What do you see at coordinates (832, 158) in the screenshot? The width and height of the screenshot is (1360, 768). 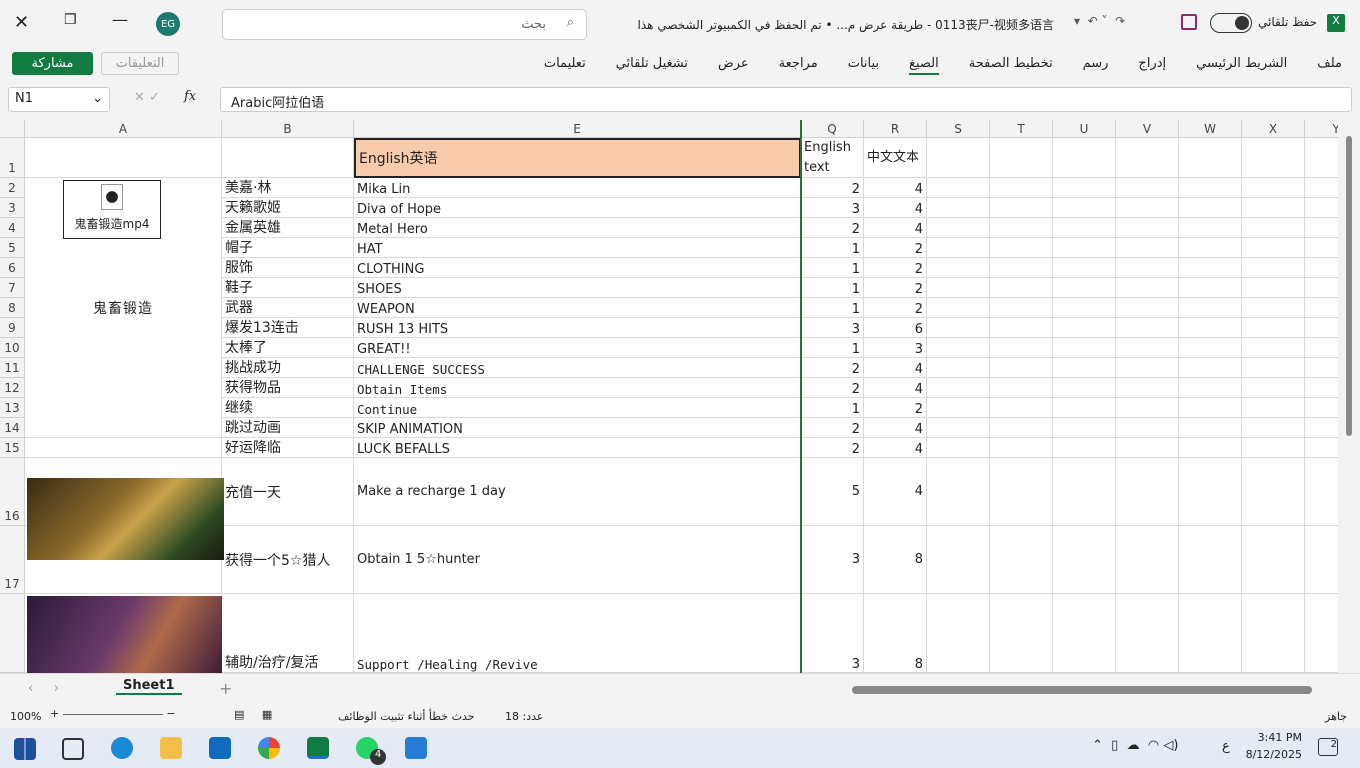 I see `cell: English text` at bounding box center [832, 158].